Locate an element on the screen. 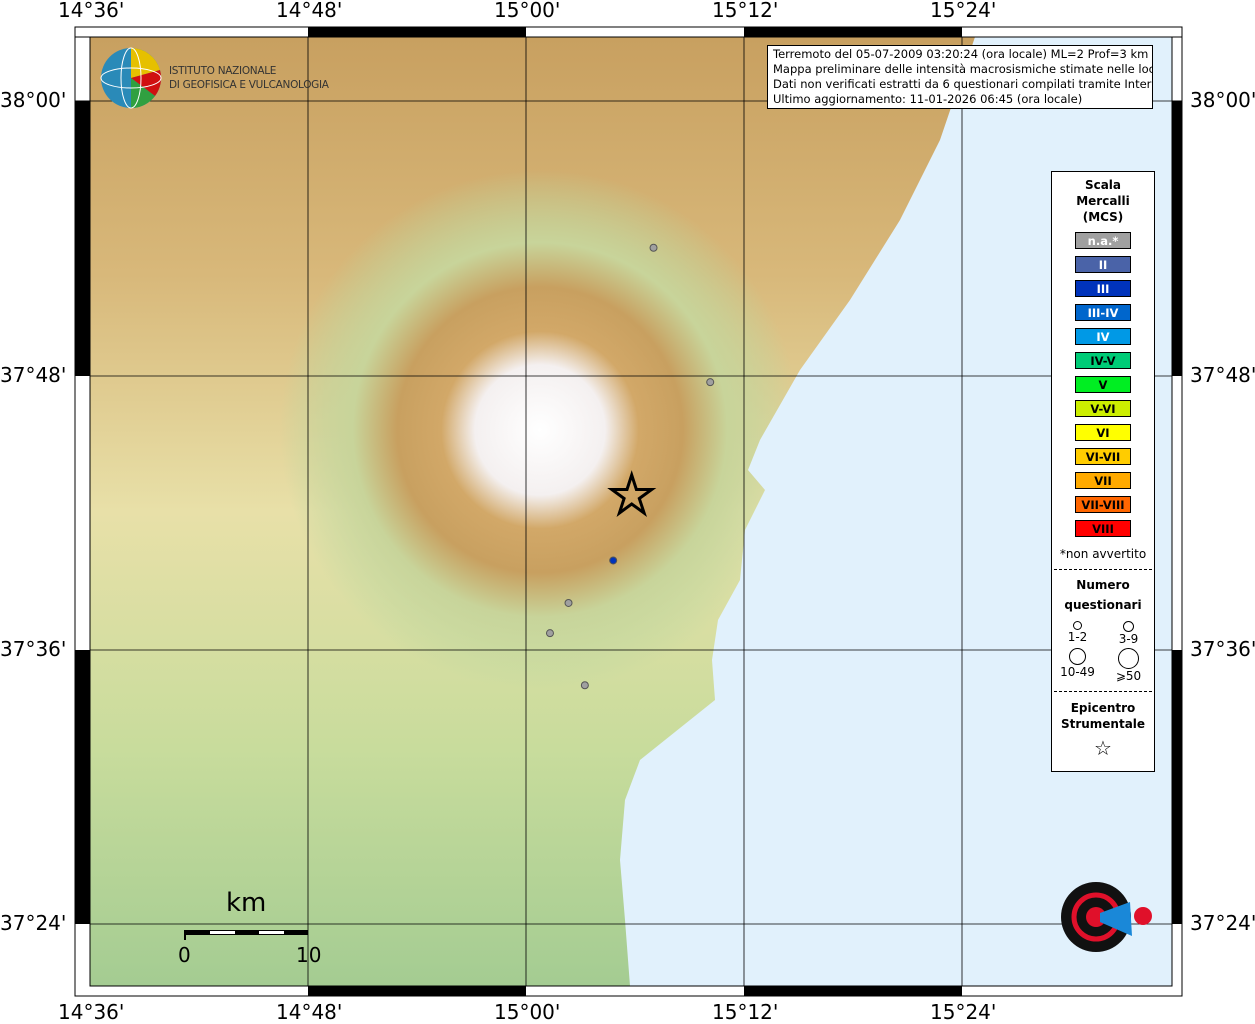 Image resolution: width=1255 pixels, height=1024 pixels. lat-tick-left: 37°24' is located at coordinates (33, 923).